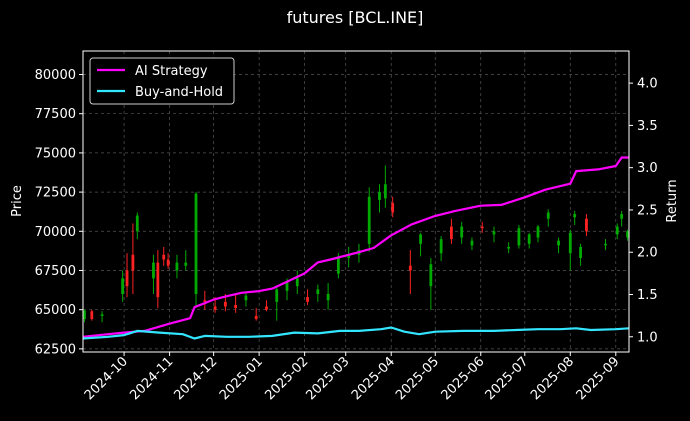 This screenshot has width=690, height=421. I want to click on legend-box, so click(162, 81).